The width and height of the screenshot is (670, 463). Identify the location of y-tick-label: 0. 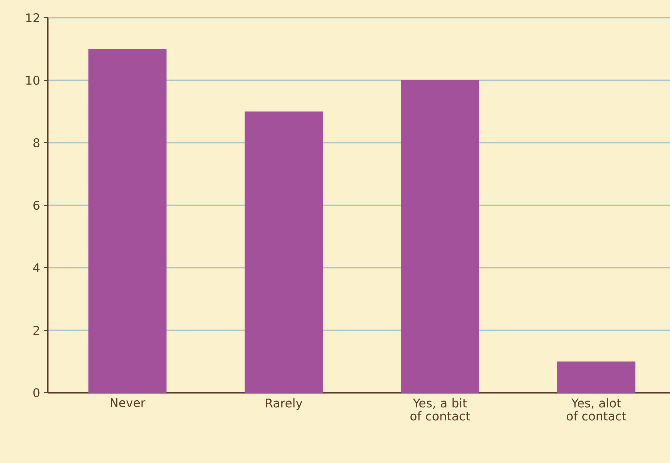
(37, 393).